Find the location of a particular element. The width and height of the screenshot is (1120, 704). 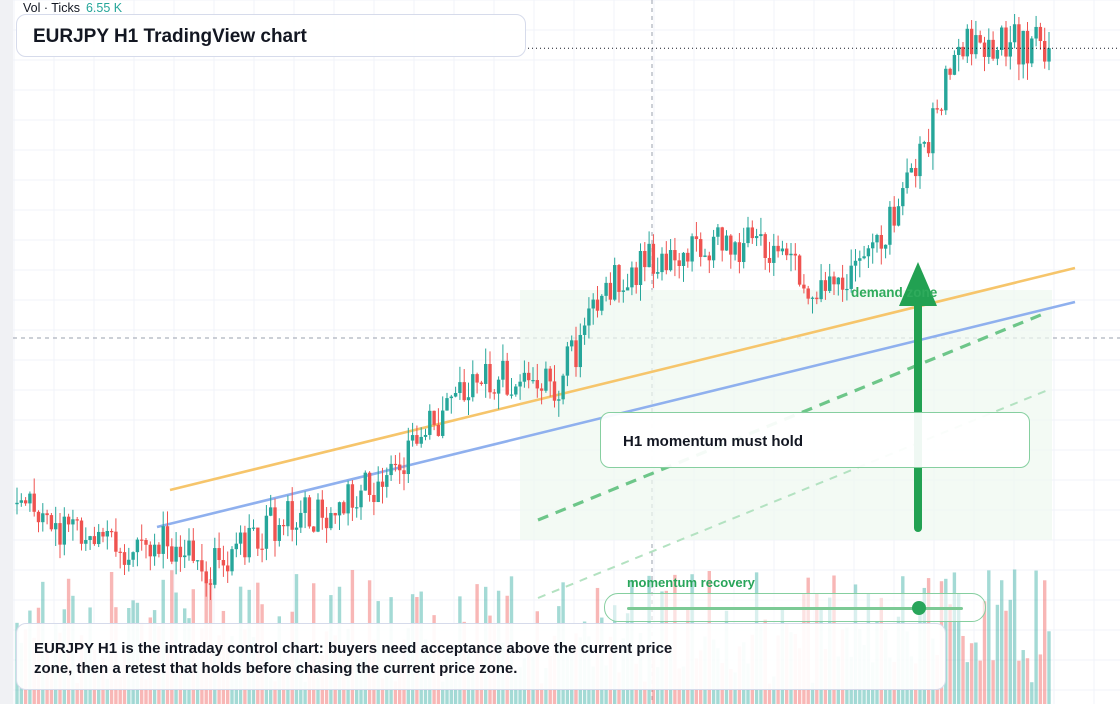

momentum-slider is located at coordinates (795, 607).